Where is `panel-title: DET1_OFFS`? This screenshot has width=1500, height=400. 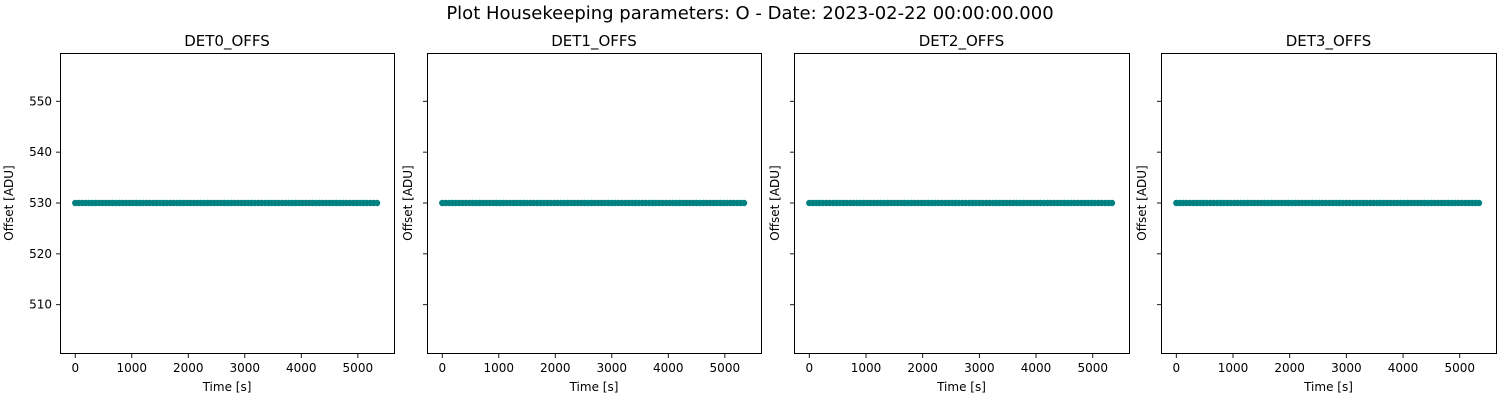
panel-title: DET1_OFFS is located at coordinates (594, 41).